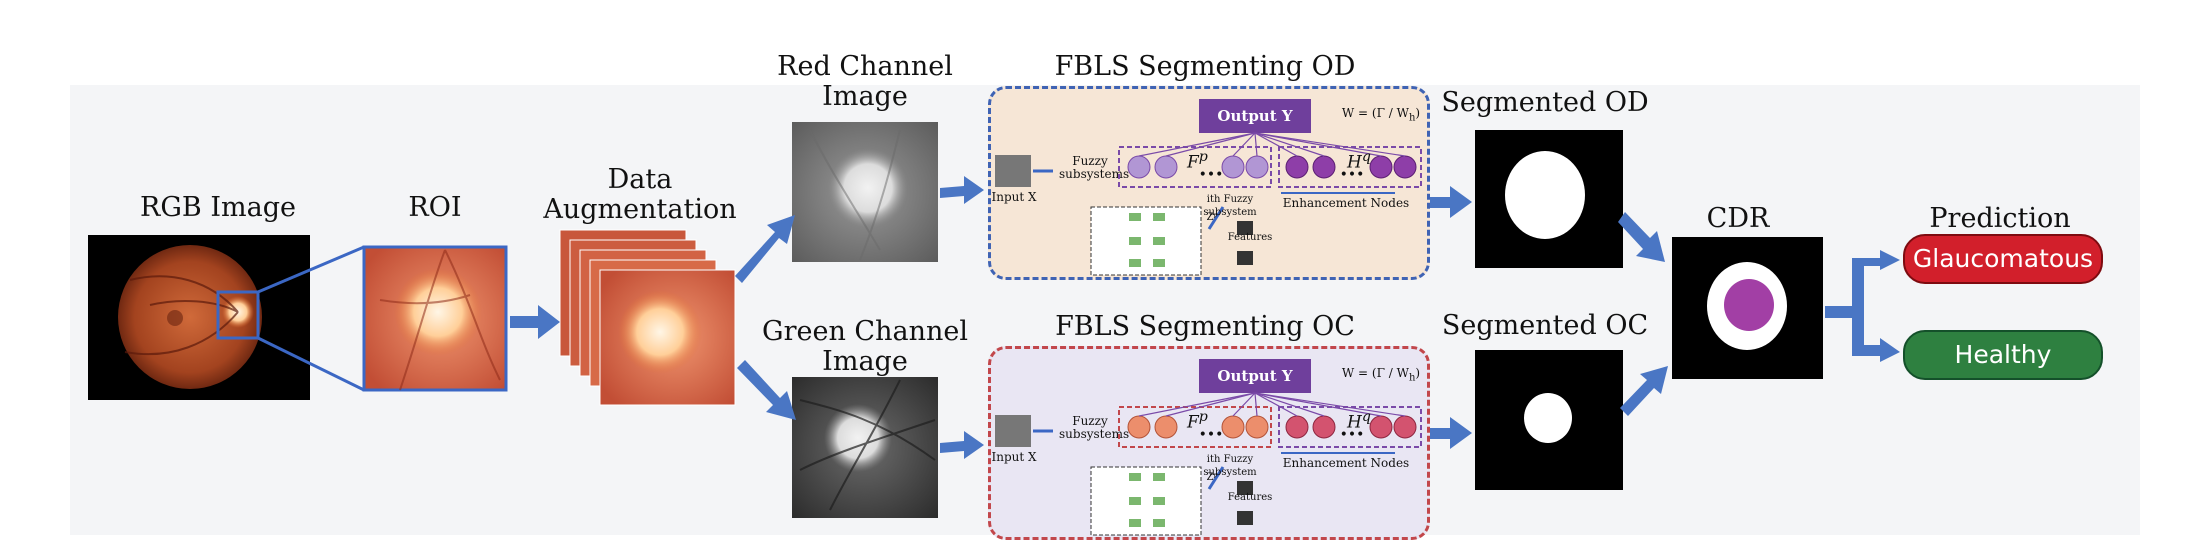  I want to click on fuzzy-symbol-oc: Fp, so click(1197, 421).